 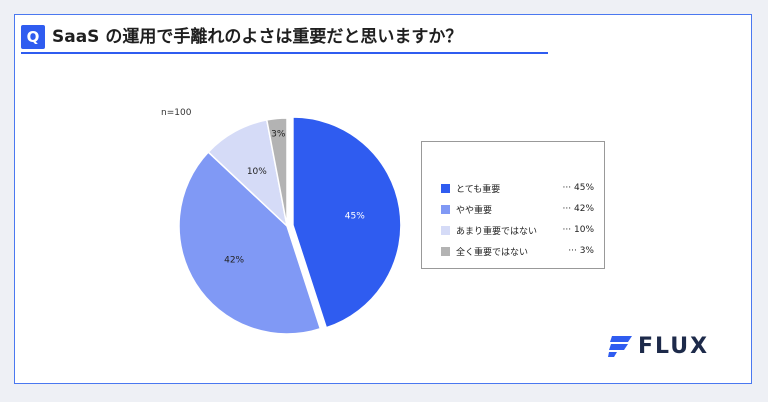 I want to click on legend-item: あまり重要ではない ··· 10%, so click(x=517, y=230).